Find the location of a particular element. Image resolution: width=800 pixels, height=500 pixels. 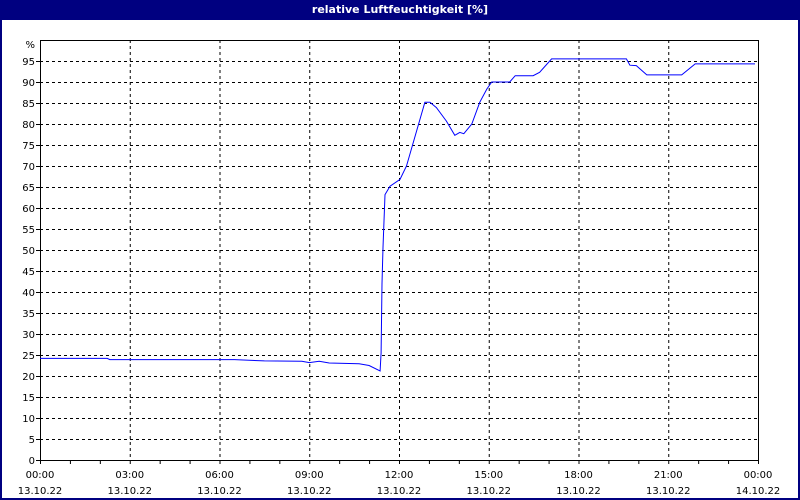

y-tick-label: 65 is located at coordinates (28, 188).